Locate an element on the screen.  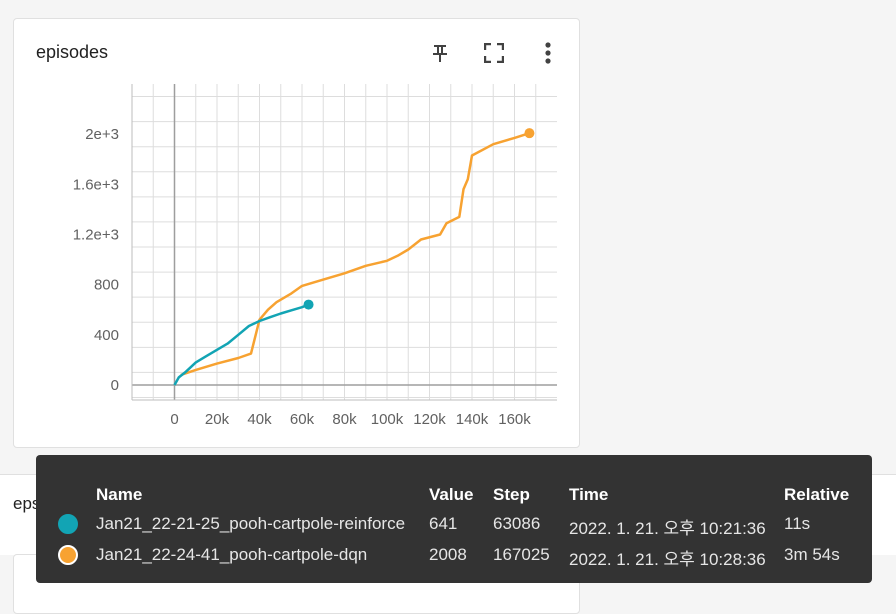
more-options-button is located at coordinates (548, 53).